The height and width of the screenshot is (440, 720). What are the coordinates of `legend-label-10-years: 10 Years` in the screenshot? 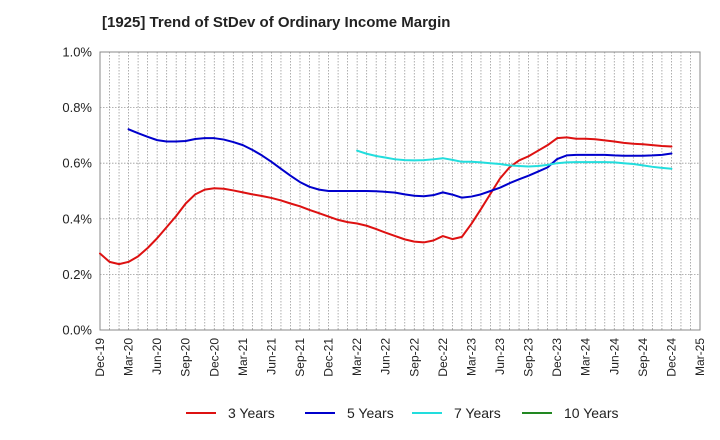 It's located at (591, 413).